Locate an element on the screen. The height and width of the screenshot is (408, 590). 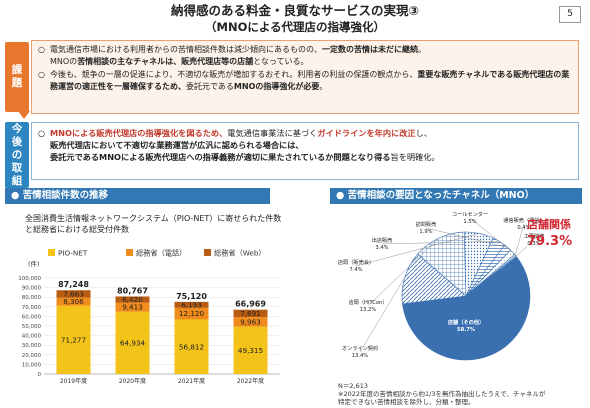
pie-slice-label: コールセンター is located at coordinates (470, 214).